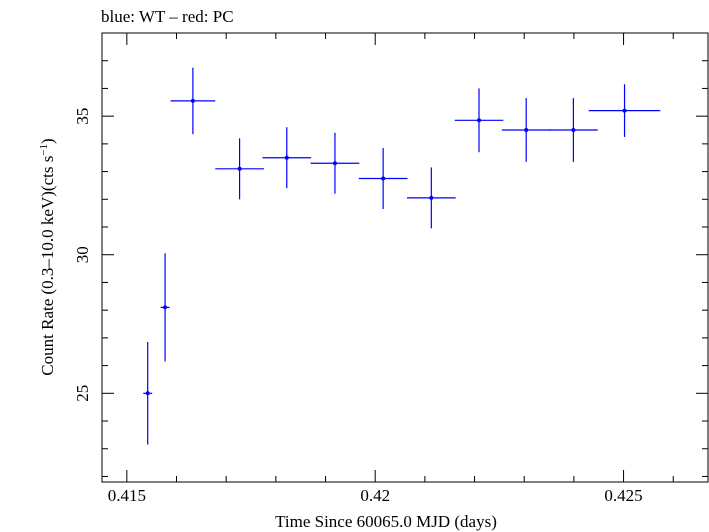 This screenshot has height=532, width=709. What do you see at coordinates (44, 150) in the screenshot?
I see `y-axis-label-exponent: −1` at bounding box center [44, 150].